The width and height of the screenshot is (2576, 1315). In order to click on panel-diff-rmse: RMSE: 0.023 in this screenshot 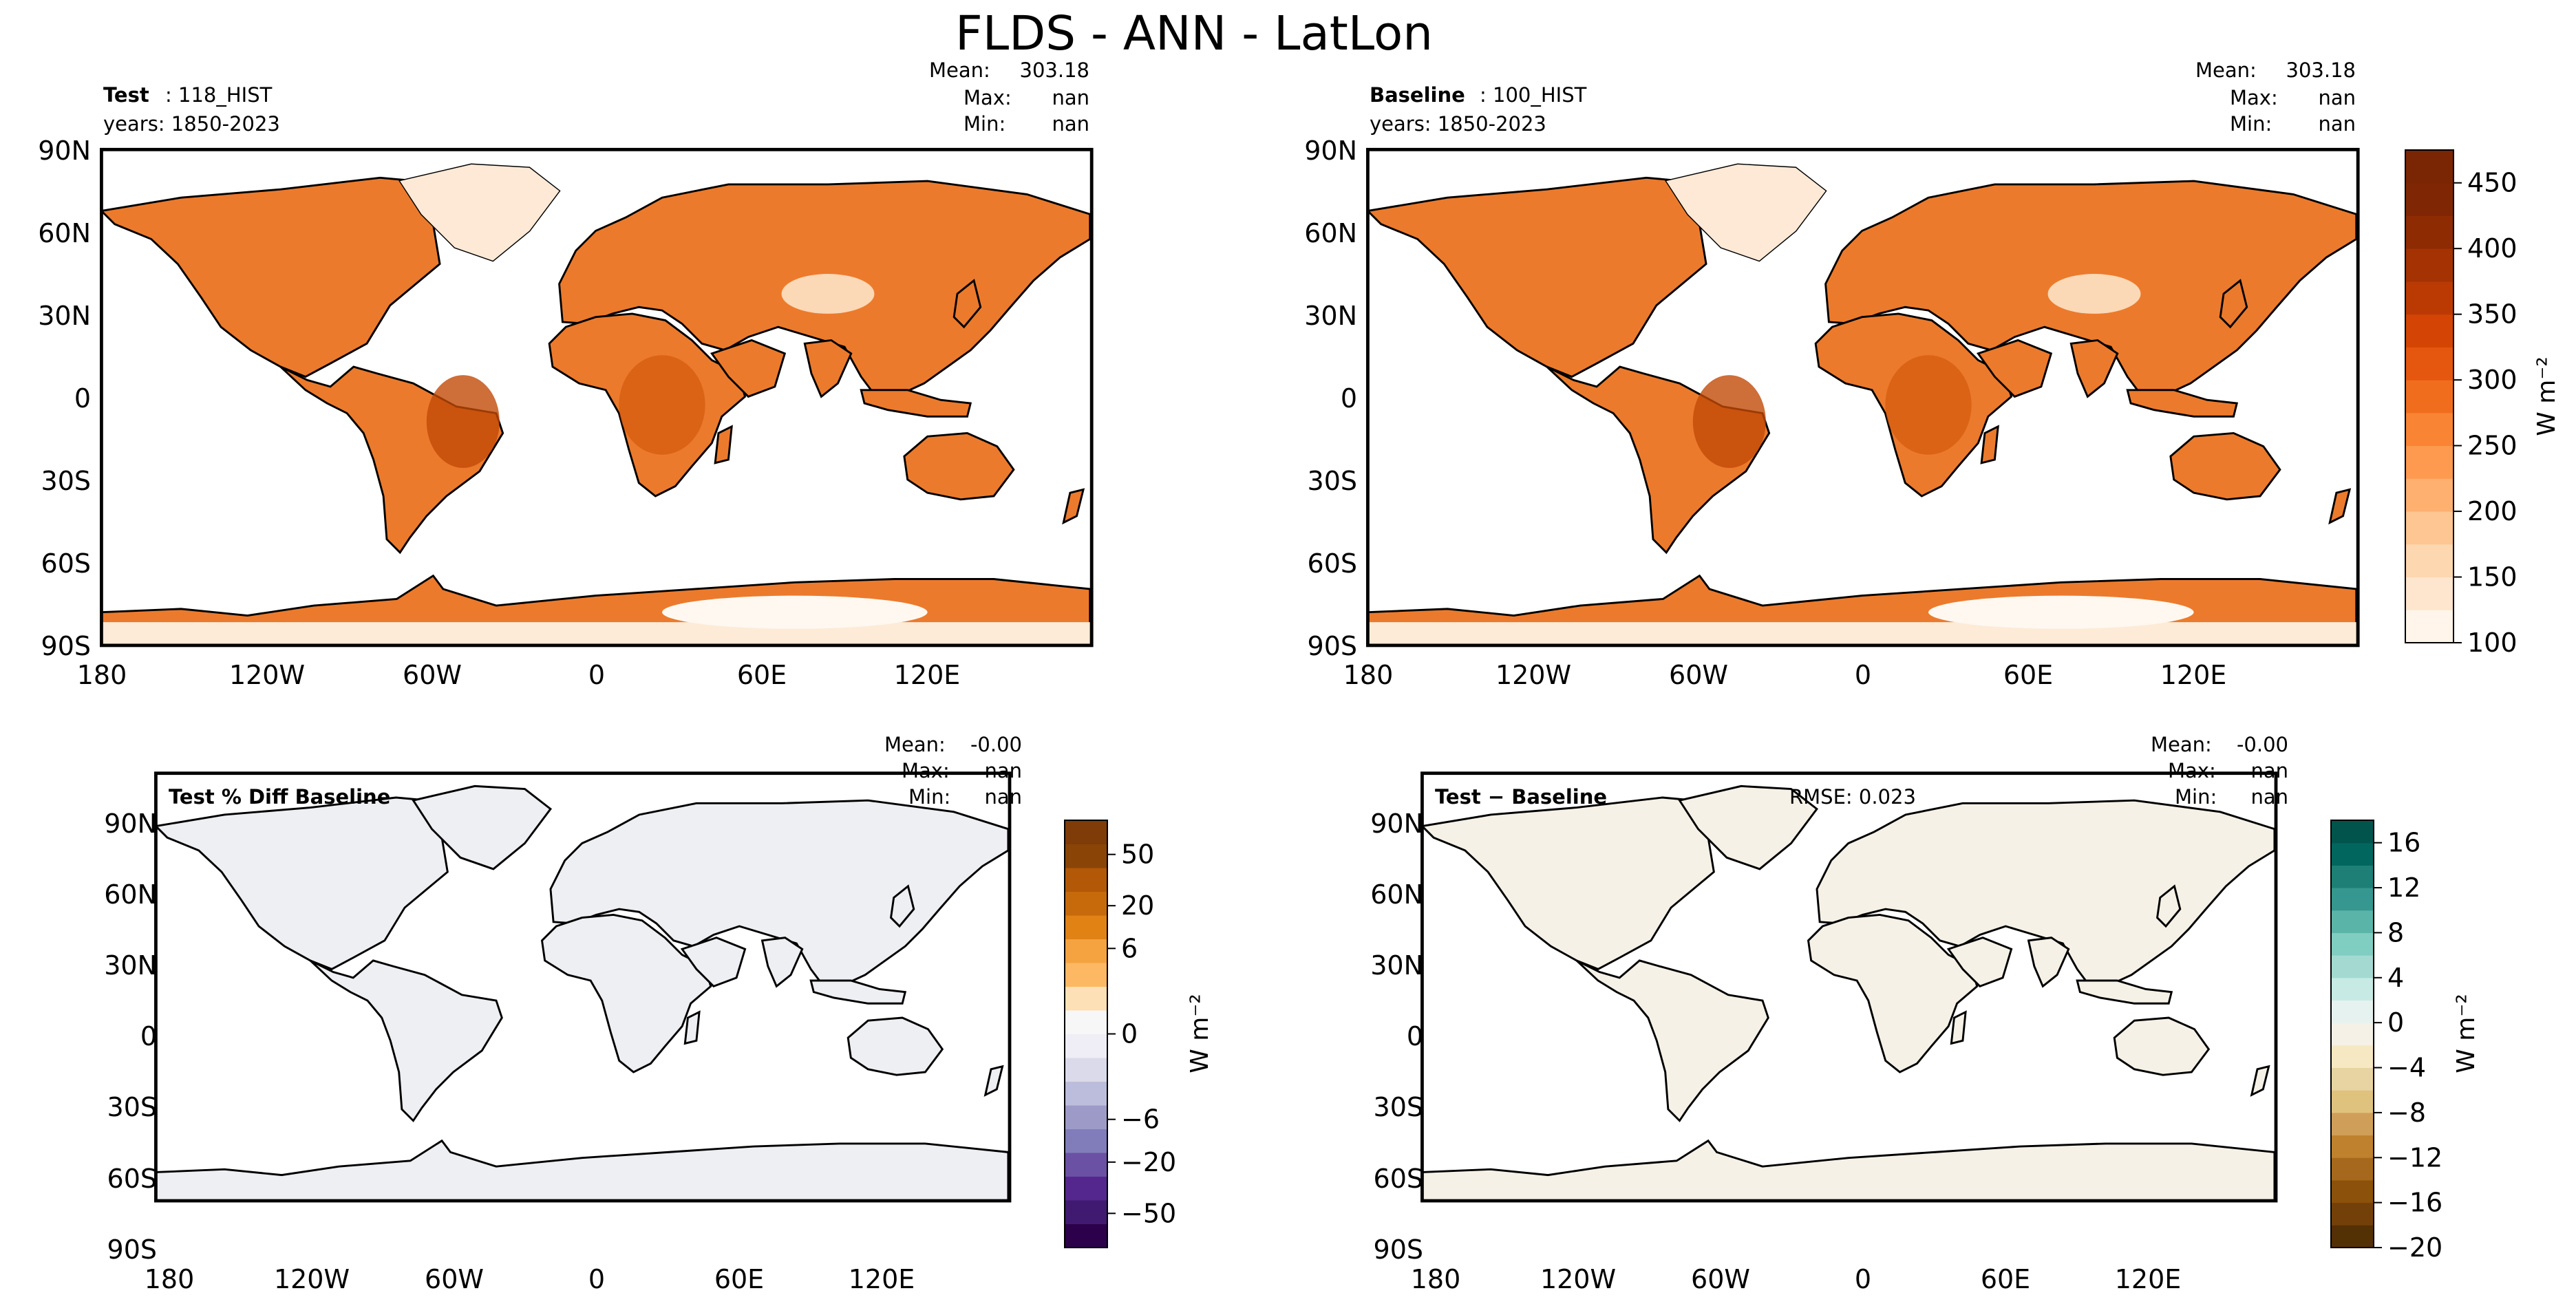, I will do `click(1852, 797)`.